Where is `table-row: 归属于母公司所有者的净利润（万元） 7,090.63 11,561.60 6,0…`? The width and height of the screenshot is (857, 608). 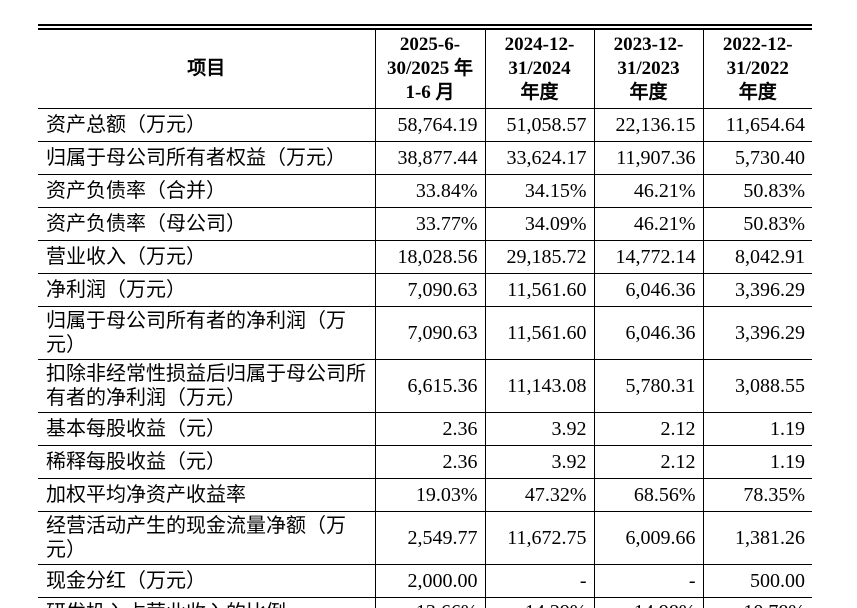
table-row: 归属于母公司所有者的净利润（万元） 7,090.63 11,561.60 6,0… is located at coordinates (425, 333).